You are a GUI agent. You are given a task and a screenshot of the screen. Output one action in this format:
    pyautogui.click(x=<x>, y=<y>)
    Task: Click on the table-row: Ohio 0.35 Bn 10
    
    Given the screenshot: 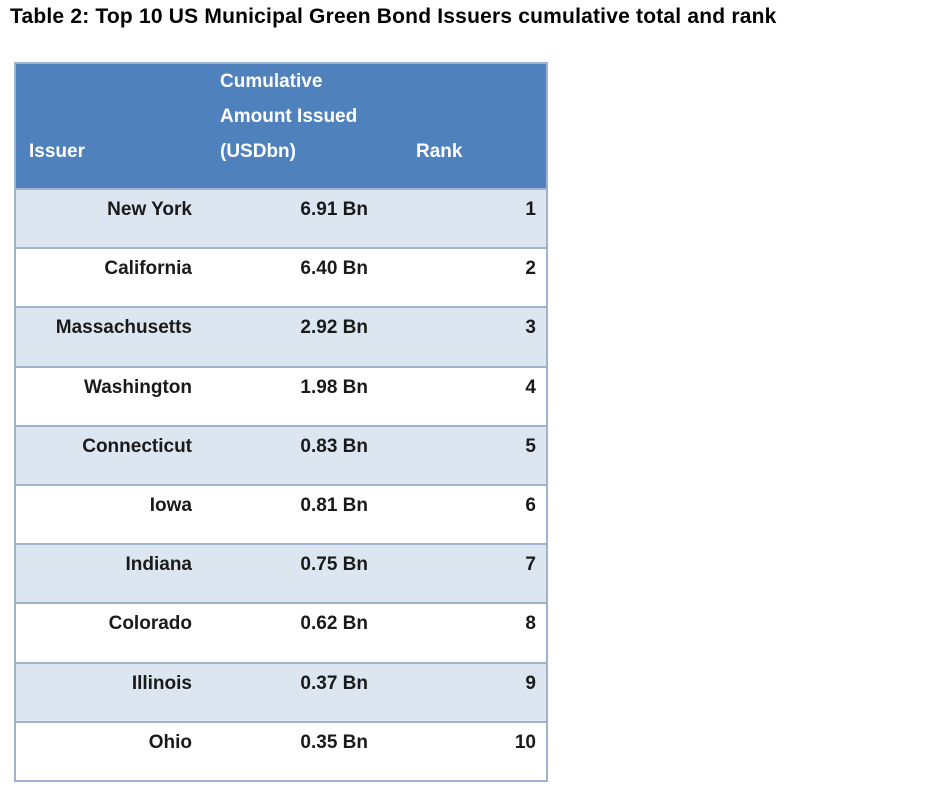 What is the action you would take?
    pyautogui.click(x=281, y=750)
    